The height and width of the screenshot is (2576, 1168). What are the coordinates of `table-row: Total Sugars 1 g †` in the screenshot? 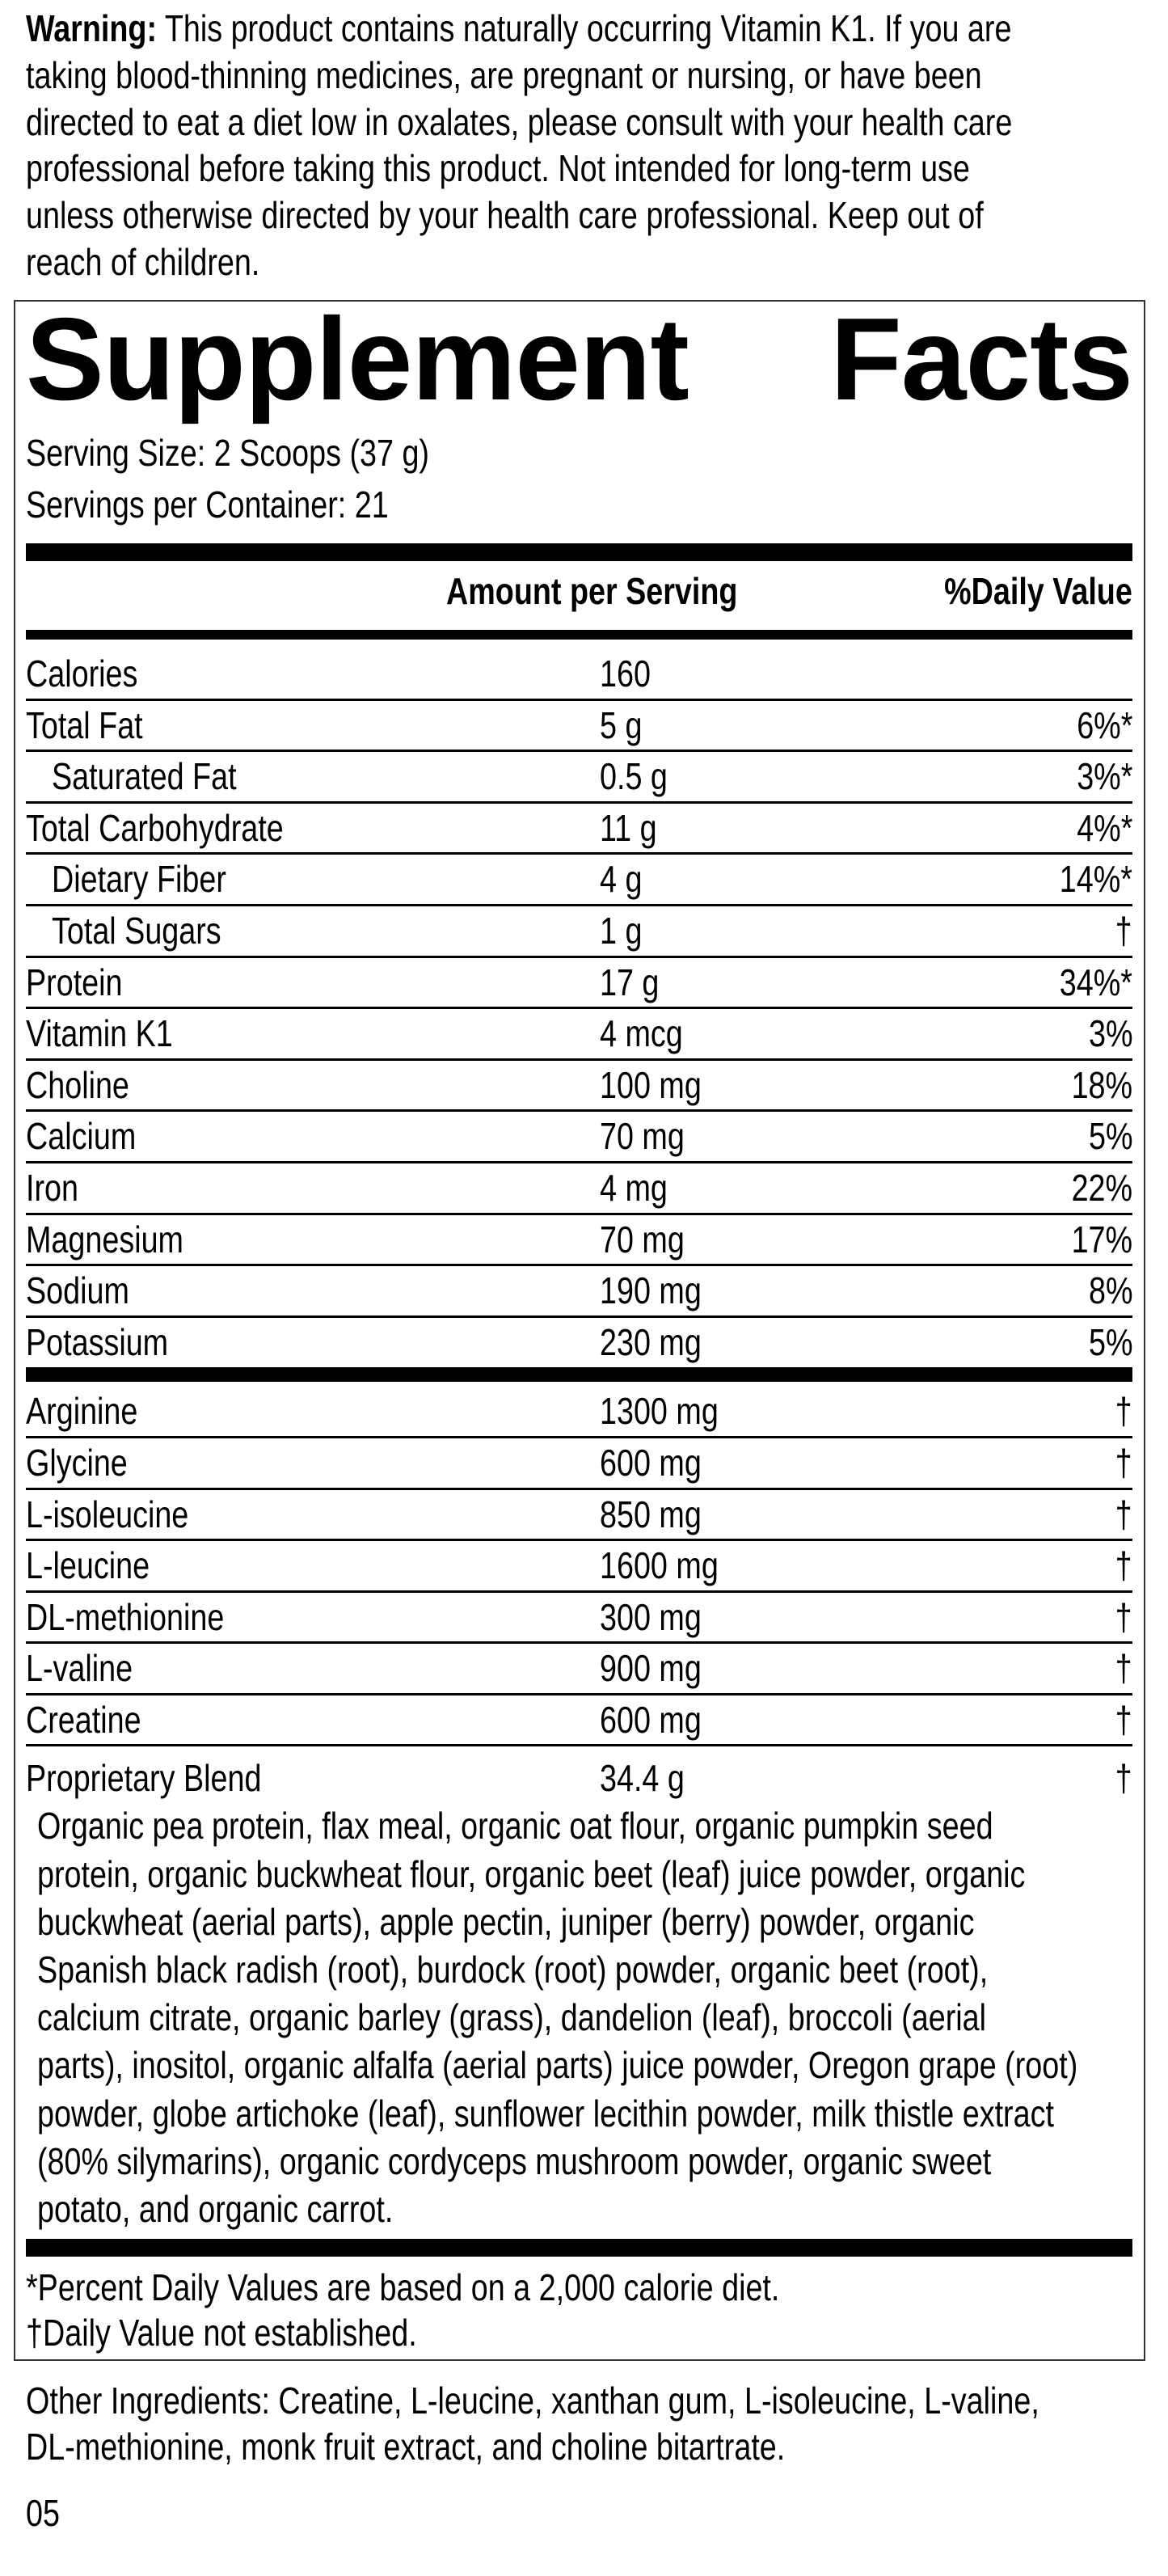 It's located at (579, 932).